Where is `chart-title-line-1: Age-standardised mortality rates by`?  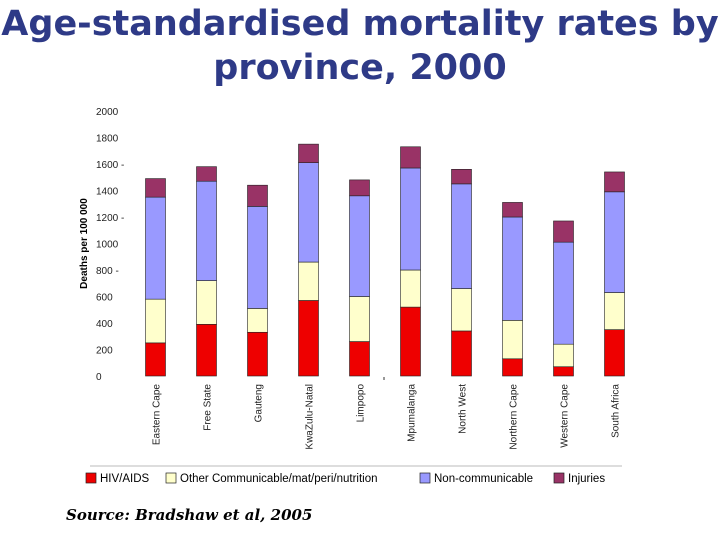 chart-title-line-1: Age-standardised mortality rates by is located at coordinates (360, 24).